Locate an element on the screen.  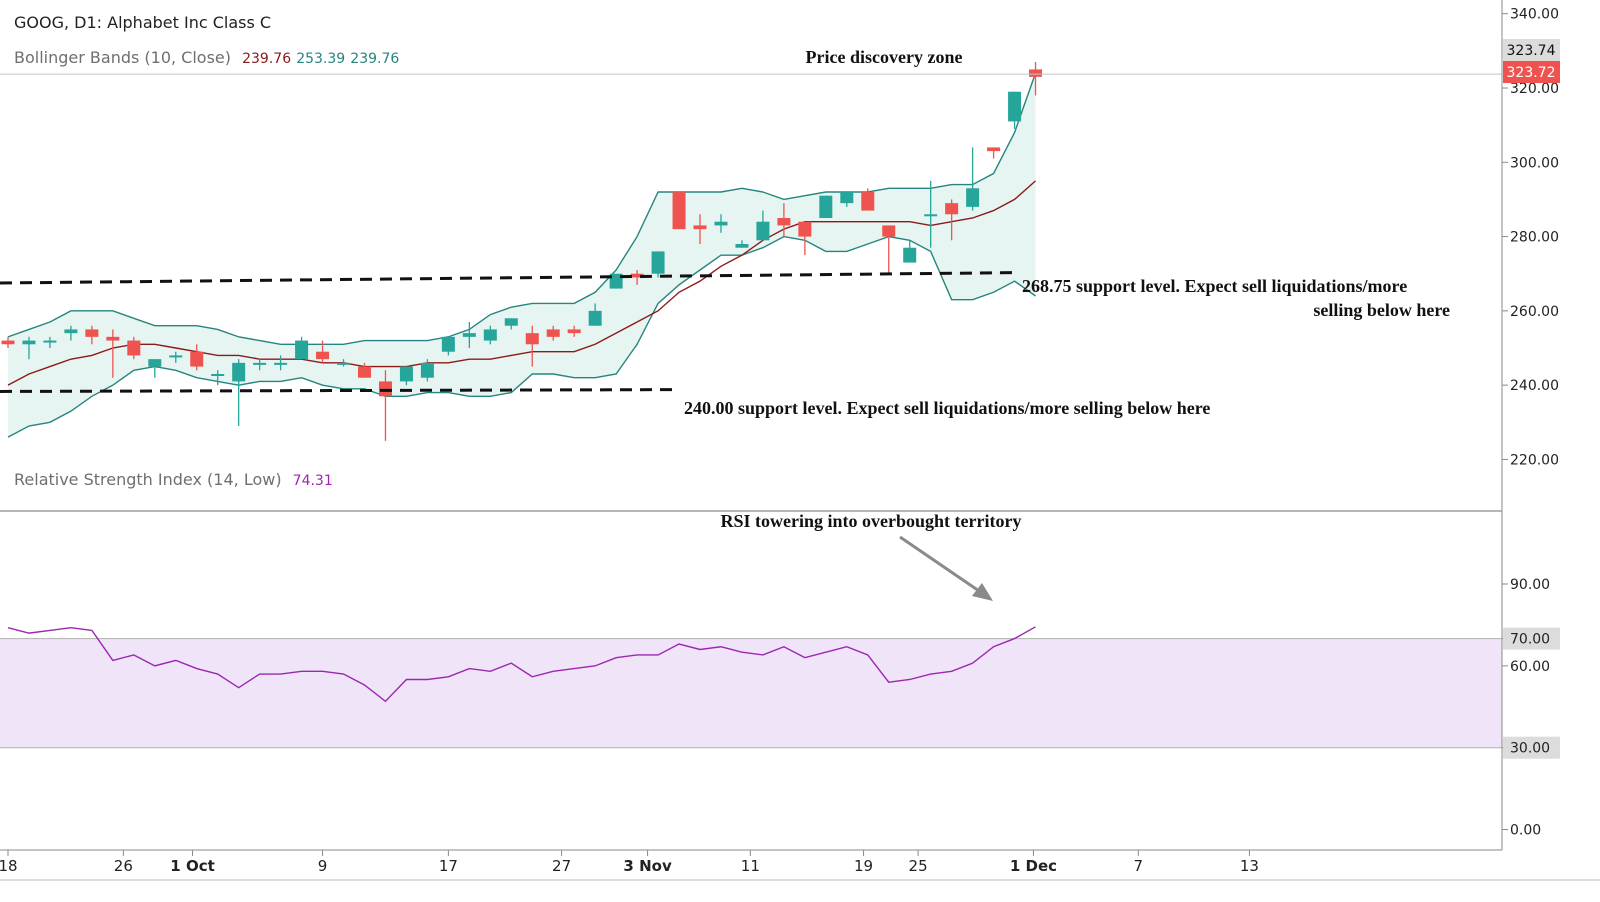
rsi-overbought-oversold-band is located at coordinates (751, 693).